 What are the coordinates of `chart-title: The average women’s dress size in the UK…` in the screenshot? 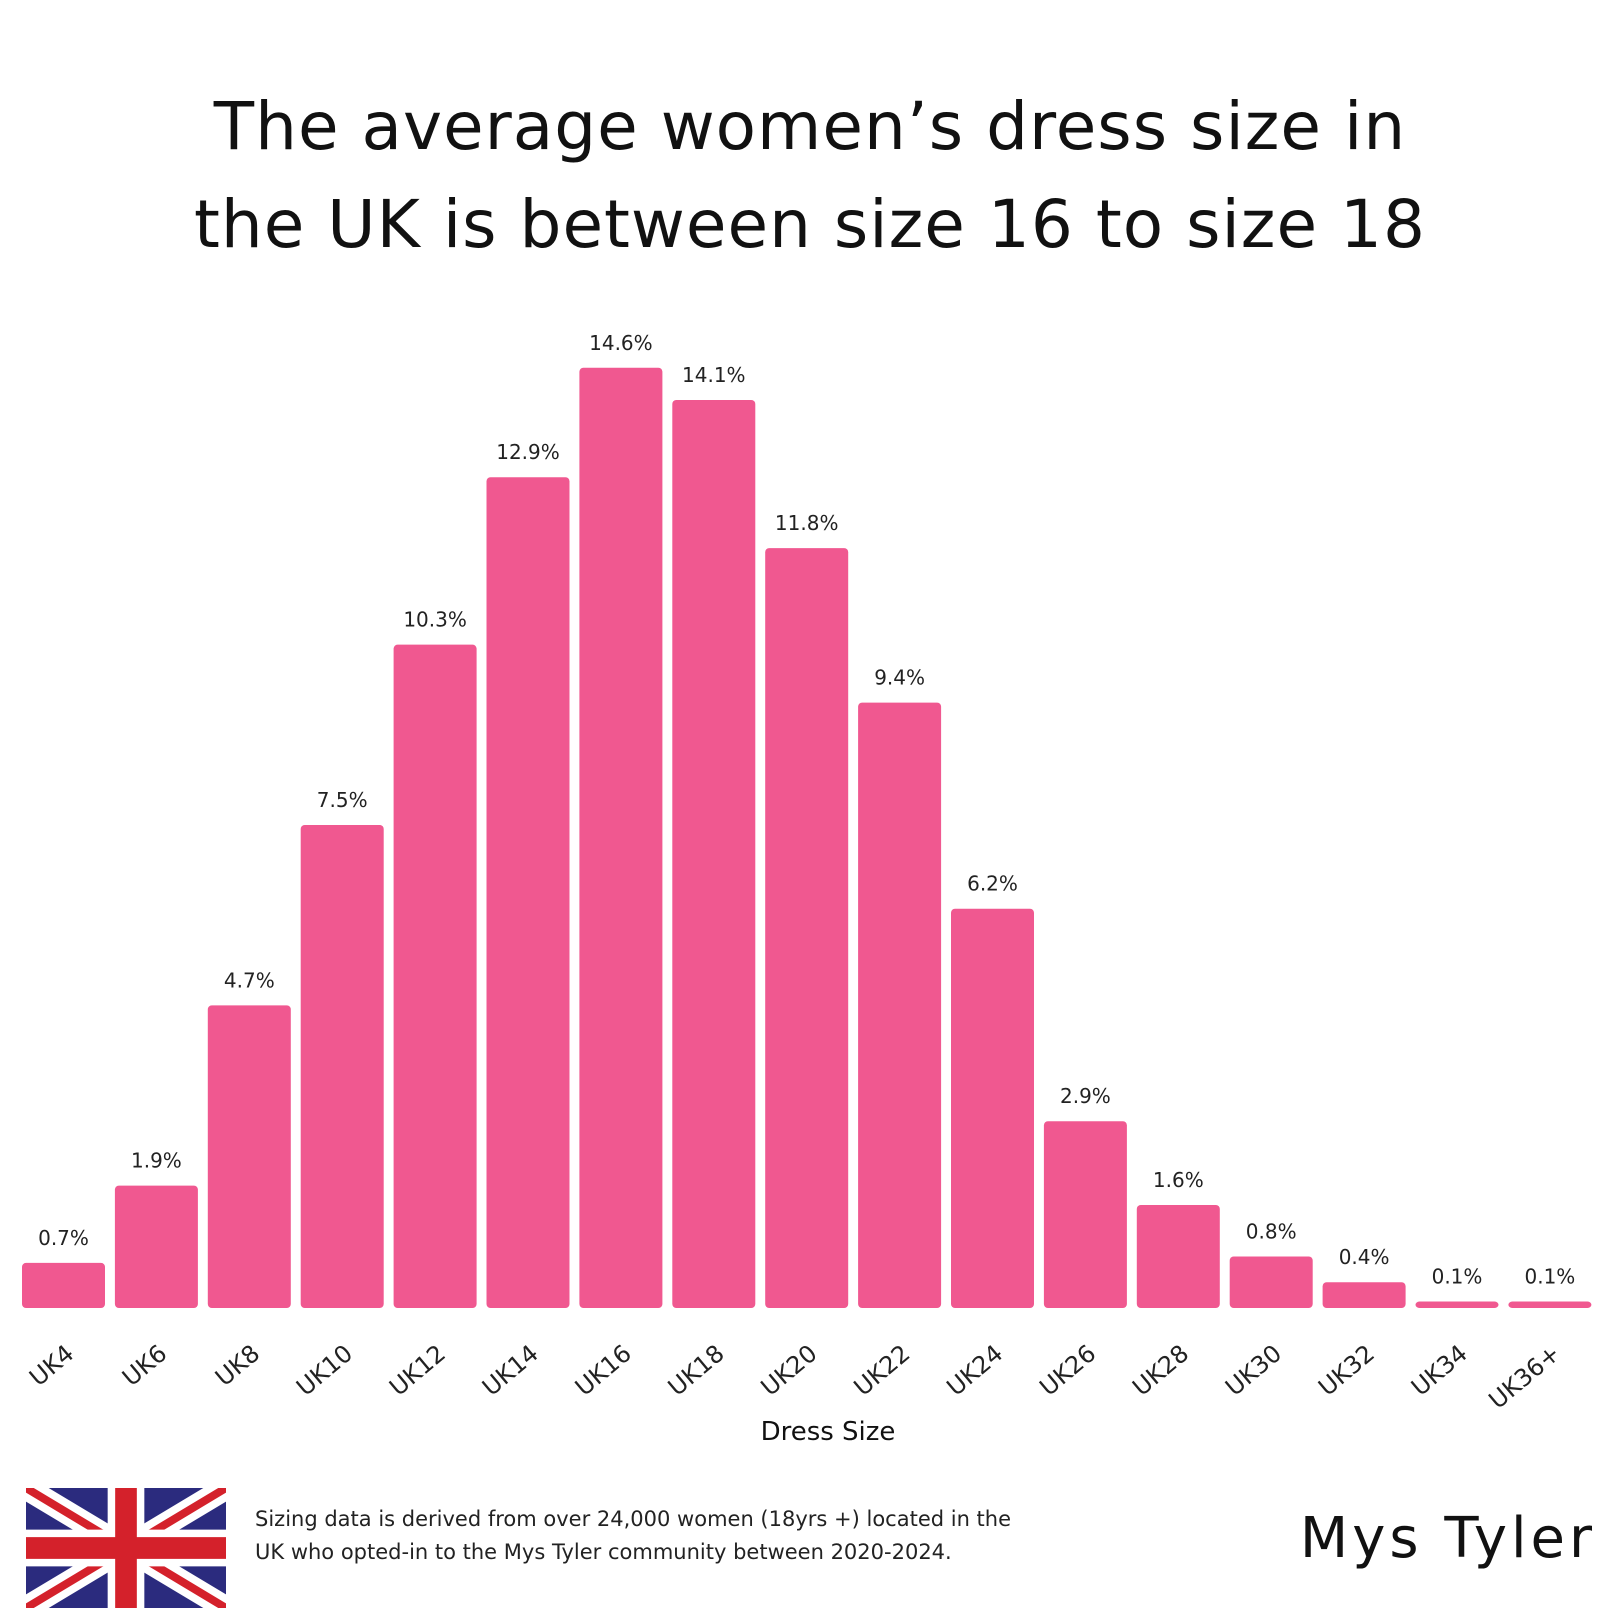 It's located at (810, 176).